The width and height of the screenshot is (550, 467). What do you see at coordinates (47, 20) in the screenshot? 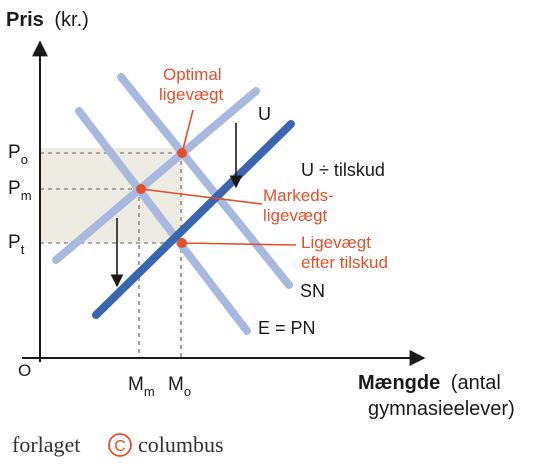
I see `y-axis-title: Pris (kr.)` at bounding box center [47, 20].